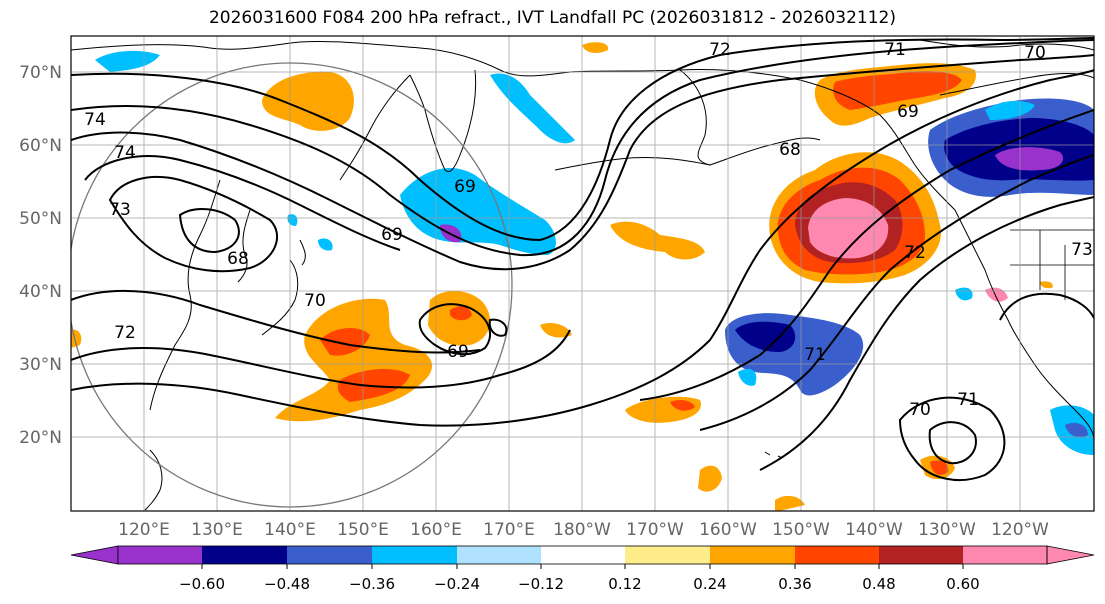  I want to click on colorbar-tick-label: 0.60, so click(962, 584).